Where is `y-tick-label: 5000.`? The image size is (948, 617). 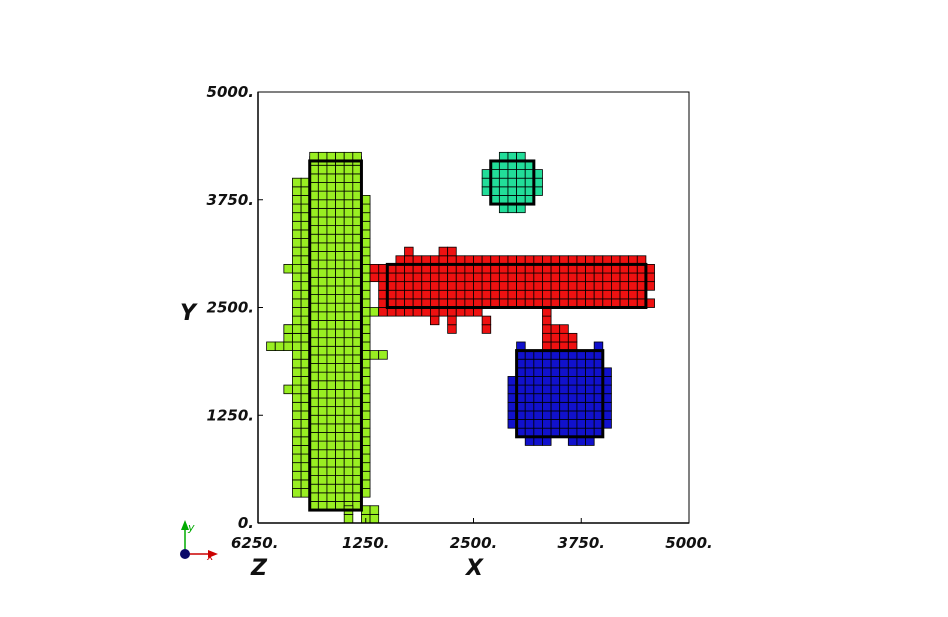
y-tick-label: 5000. is located at coordinates (230, 92).